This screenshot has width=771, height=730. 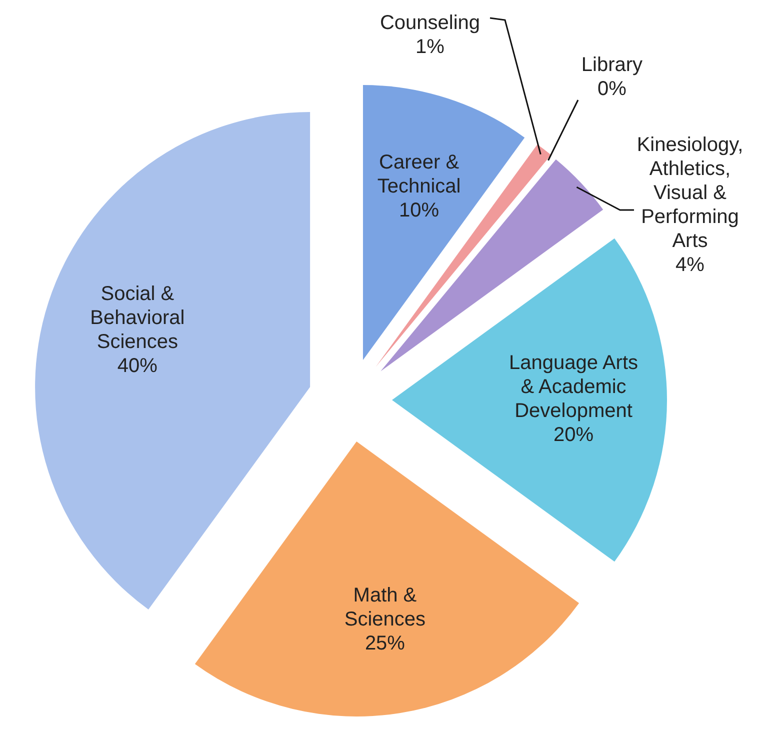 What do you see at coordinates (573, 435) in the screenshot?
I see `data-label: 20%` at bounding box center [573, 435].